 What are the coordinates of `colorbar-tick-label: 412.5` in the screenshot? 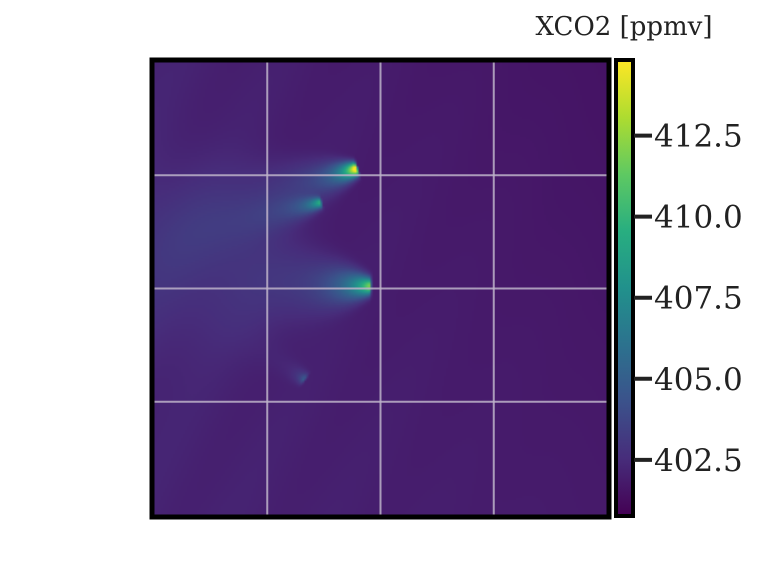 It's located at (698, 137).